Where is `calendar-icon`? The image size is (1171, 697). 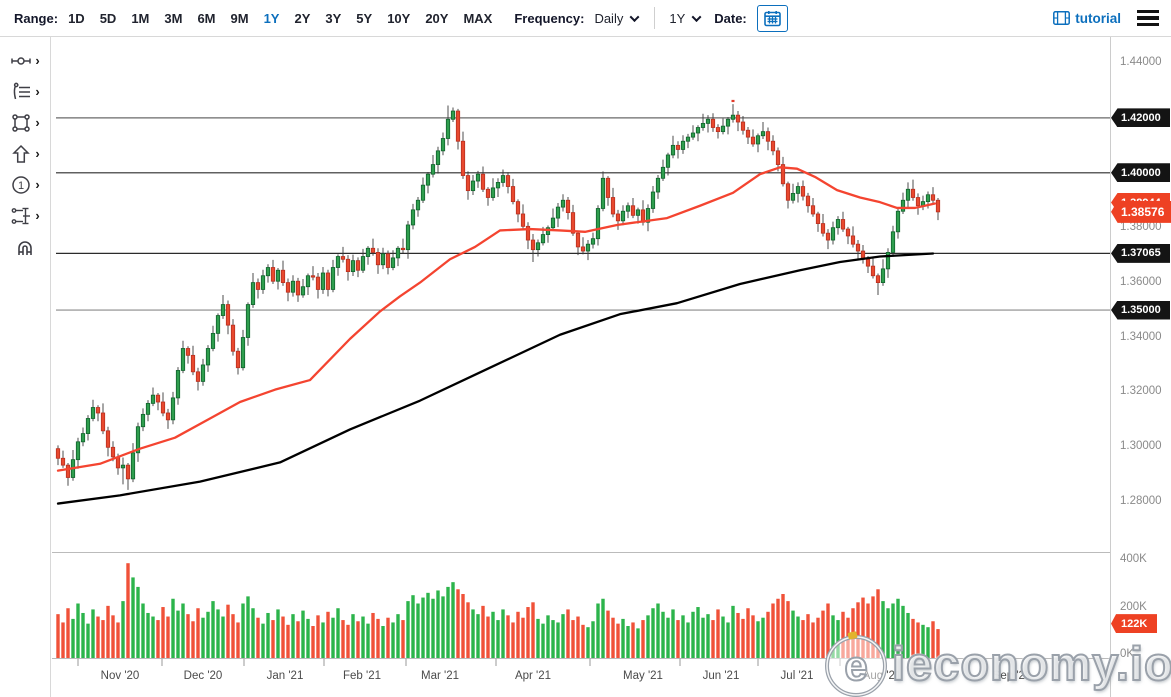 calendar-icon is located at coordinates (772, 18).